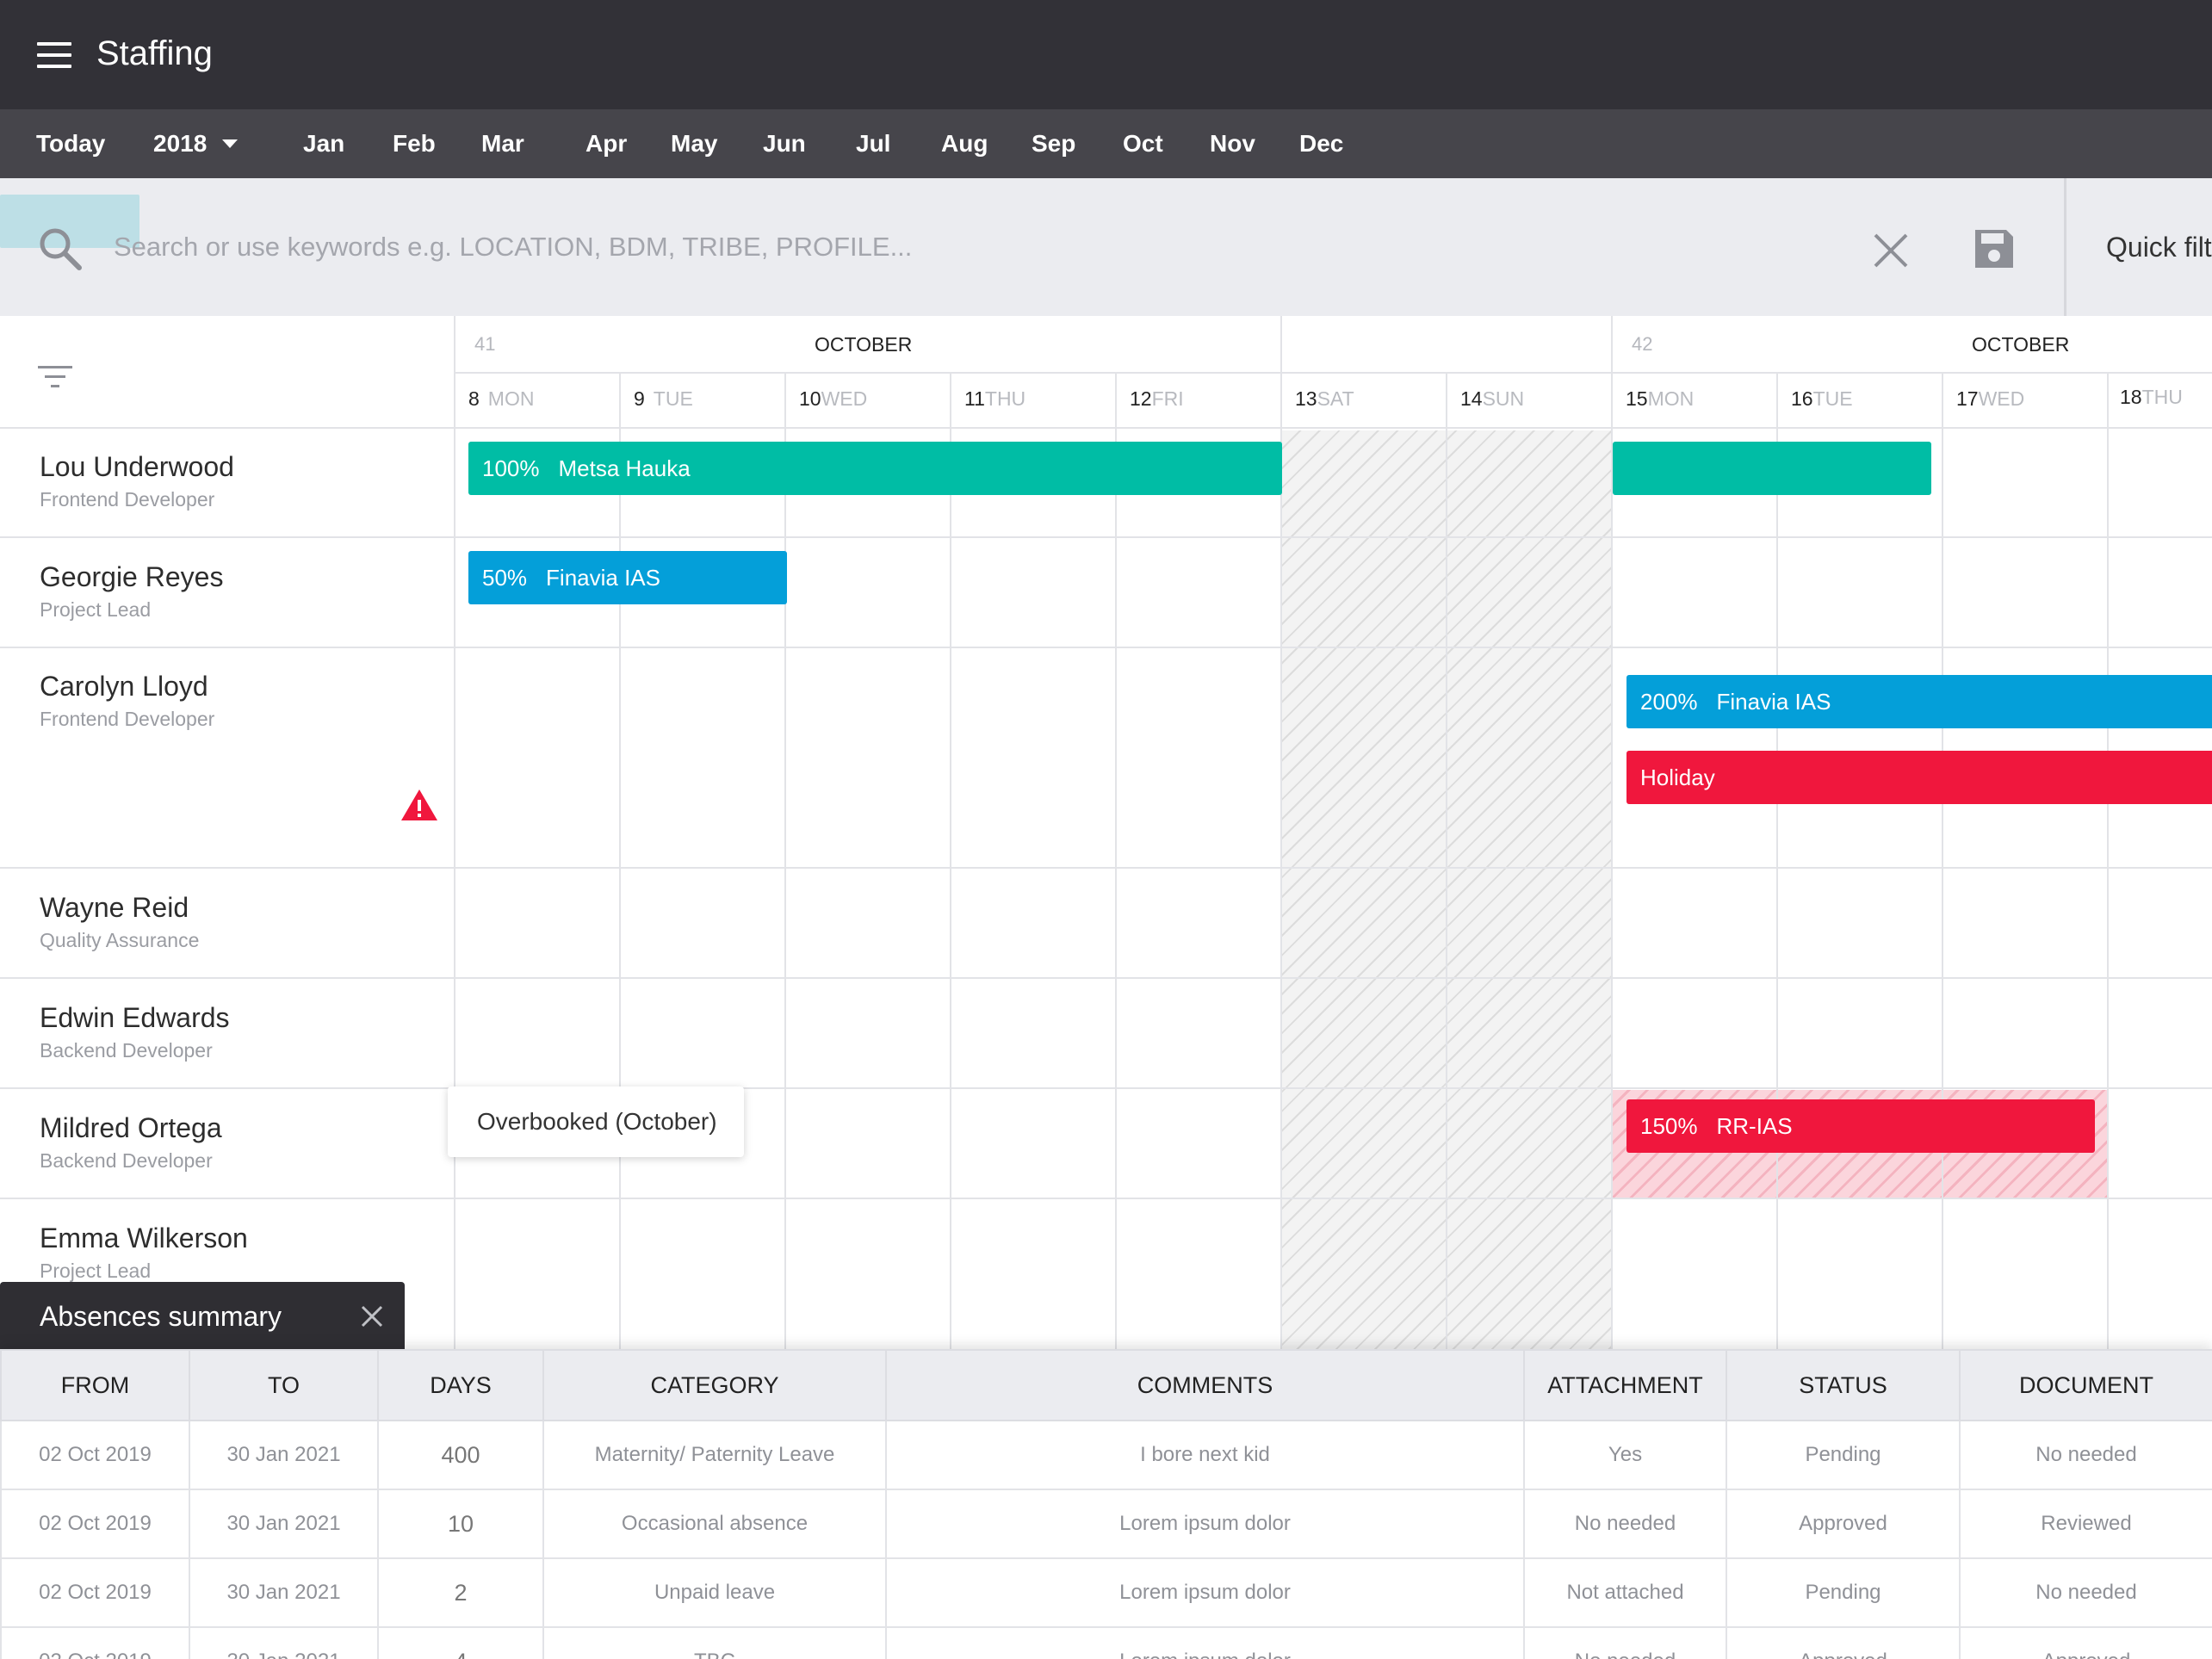 The height and width of the screenshot is (1659, 2212). I want to click on month-may: May, so click(694, 143).